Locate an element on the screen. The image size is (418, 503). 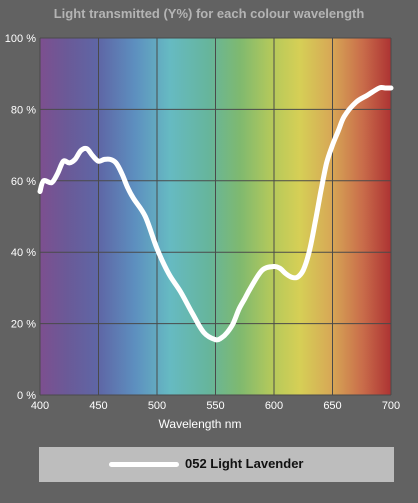
x-tick-label: 650 is located at coordinates (332, 406).